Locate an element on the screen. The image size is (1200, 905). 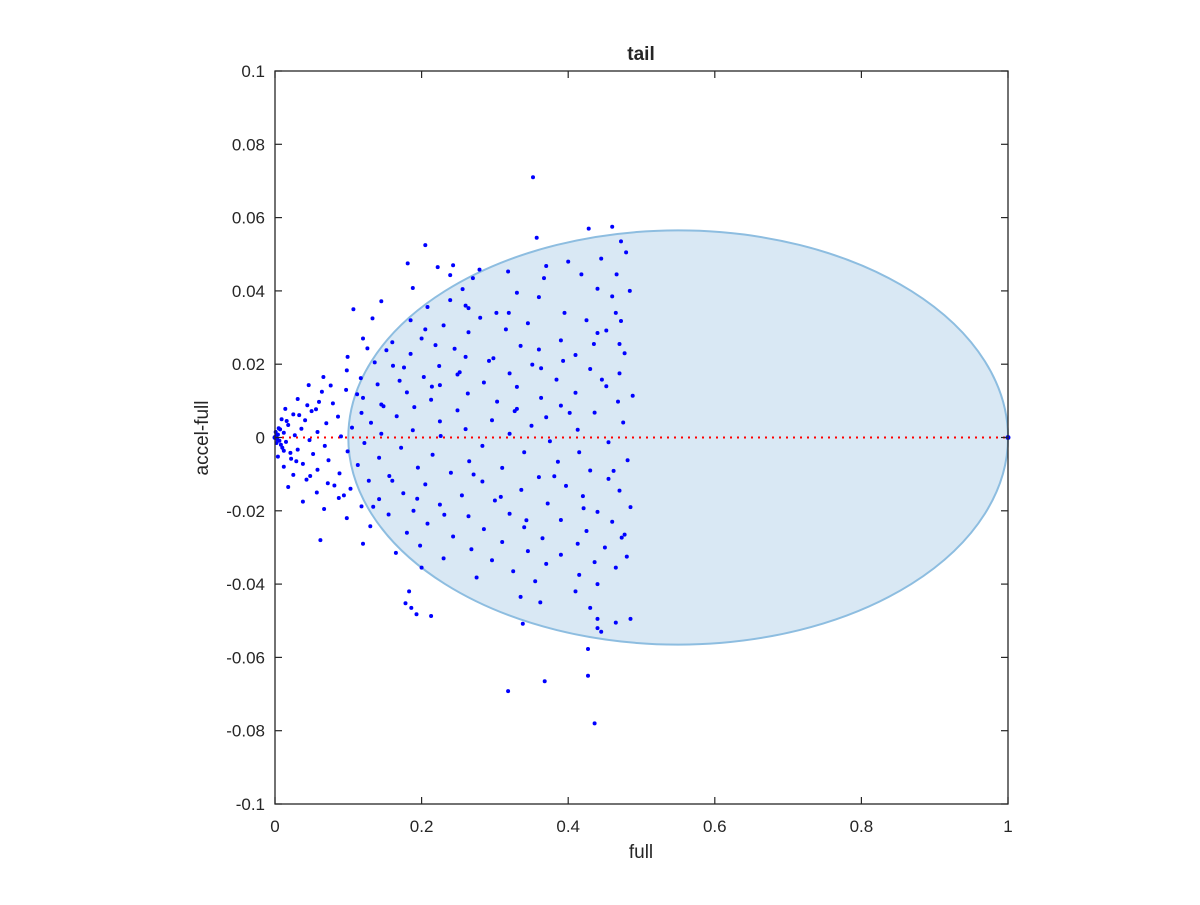
y-tick-label: 0.02 is located at coordinates (248, 364).